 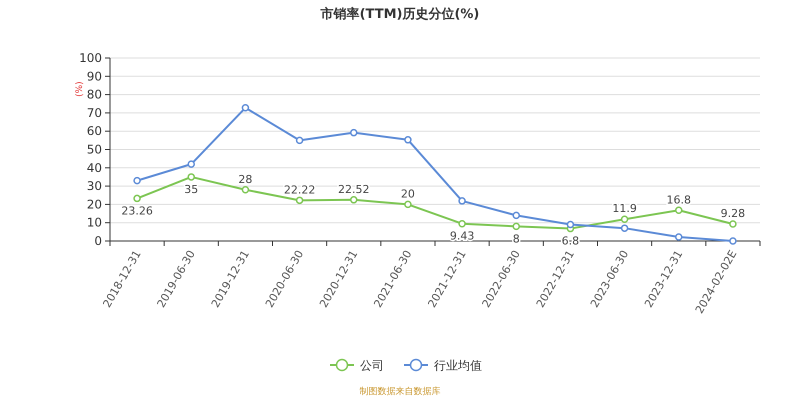 What do you see at coordinates (98, 241) in the screenshot?
I see `y-tick-label: 0` at bounding box center [98, 241].